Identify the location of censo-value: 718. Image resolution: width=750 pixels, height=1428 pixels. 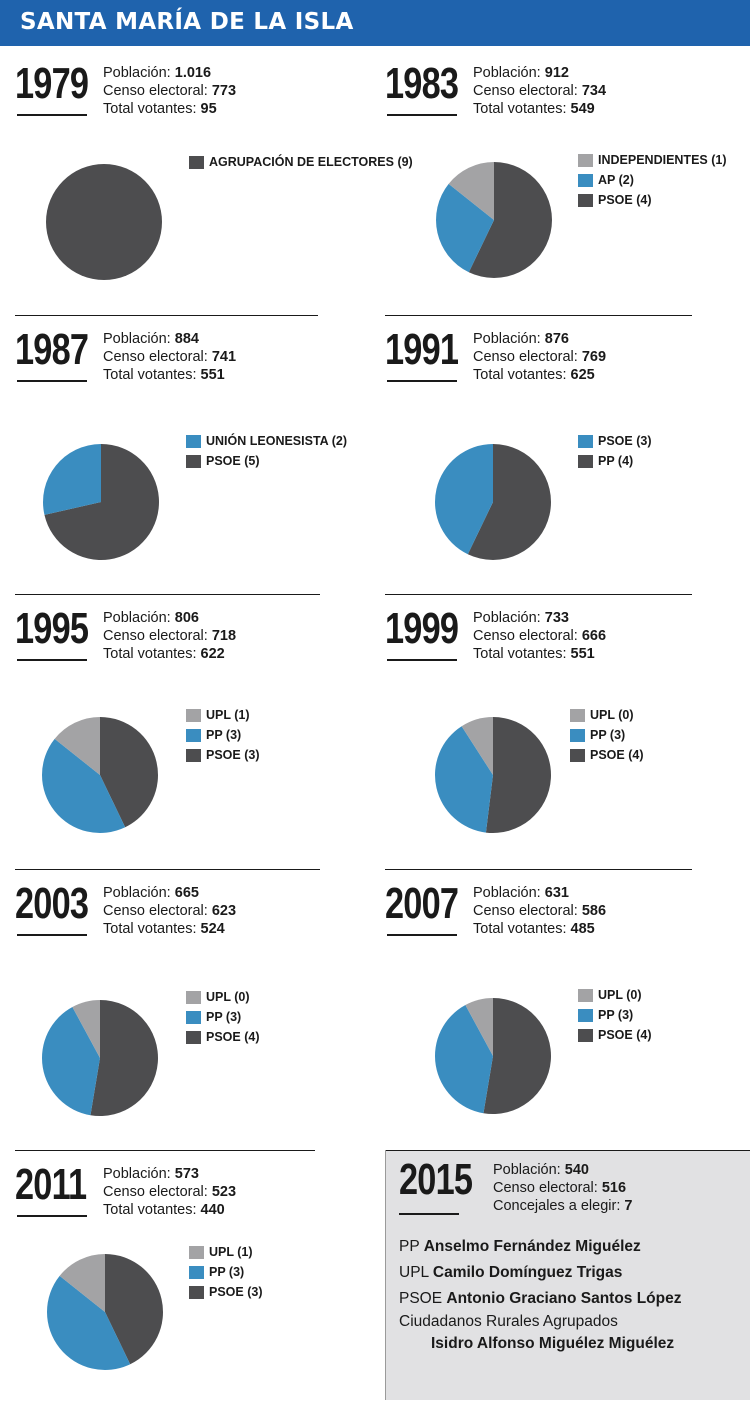
(224, 636).